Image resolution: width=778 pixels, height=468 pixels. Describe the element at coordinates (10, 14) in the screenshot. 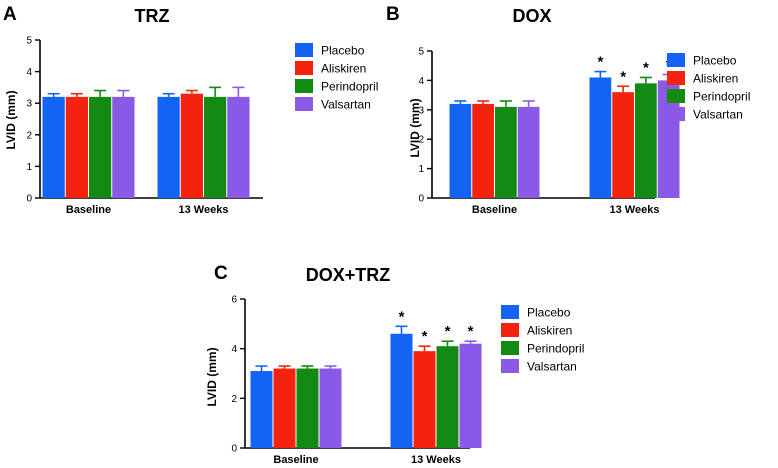

I see `panel-label: A` at that location.